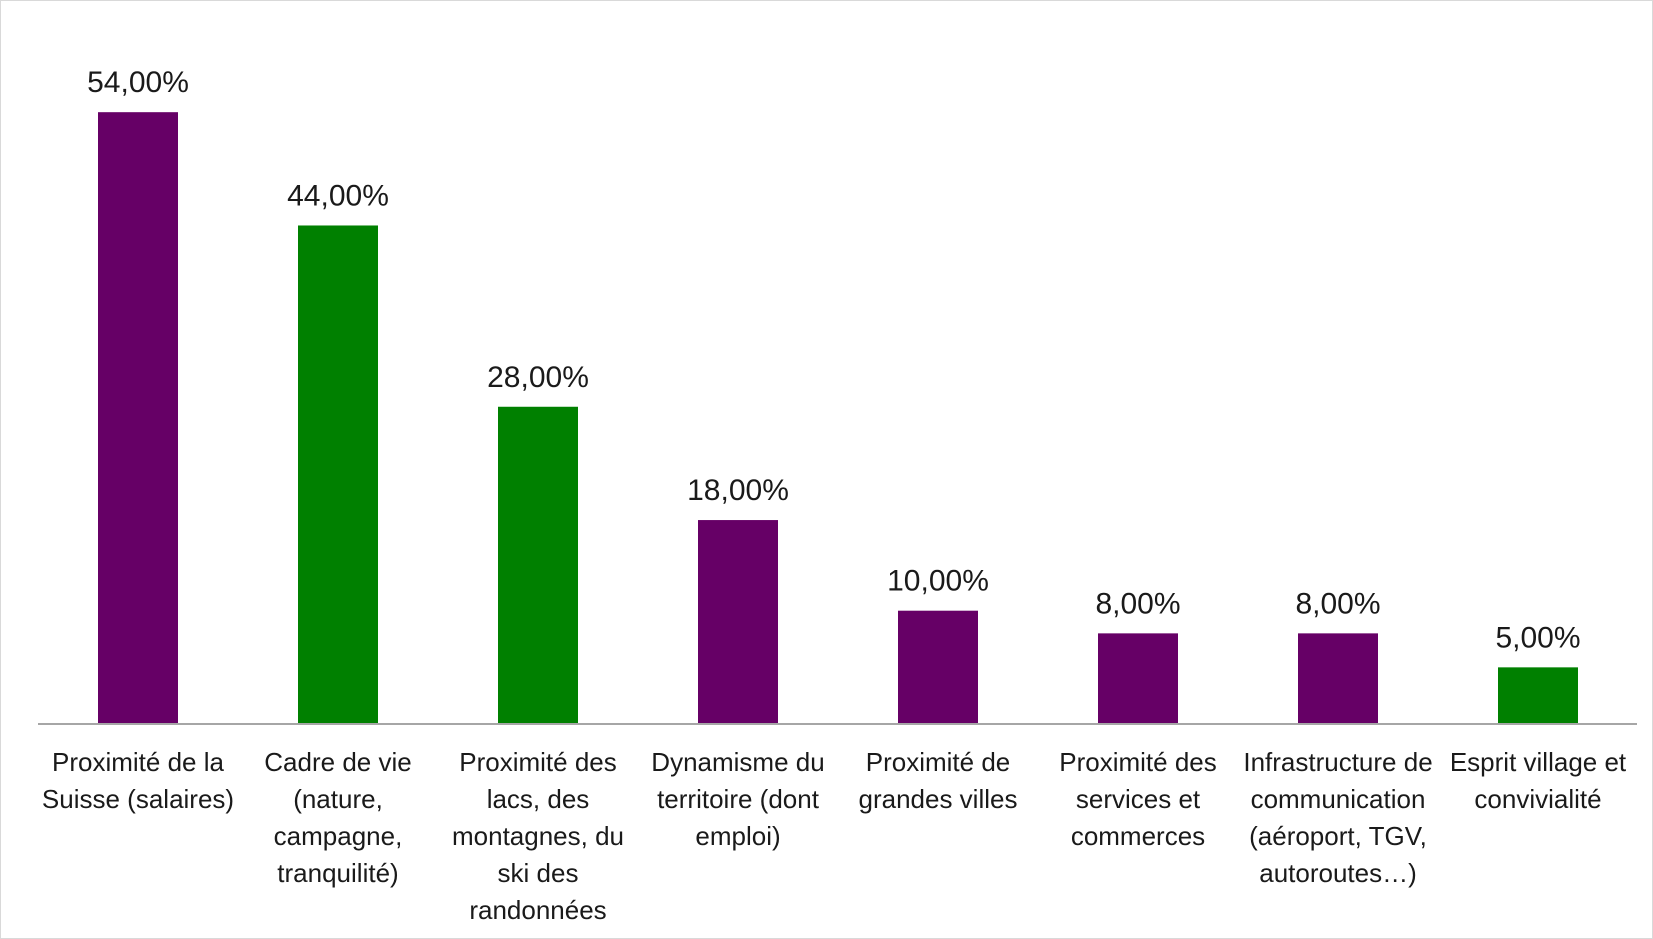 Image resolution: width=1653 pixels, height=939 pixels. I want to click on category-label-line: Cadre de vie, so click(337, 762).